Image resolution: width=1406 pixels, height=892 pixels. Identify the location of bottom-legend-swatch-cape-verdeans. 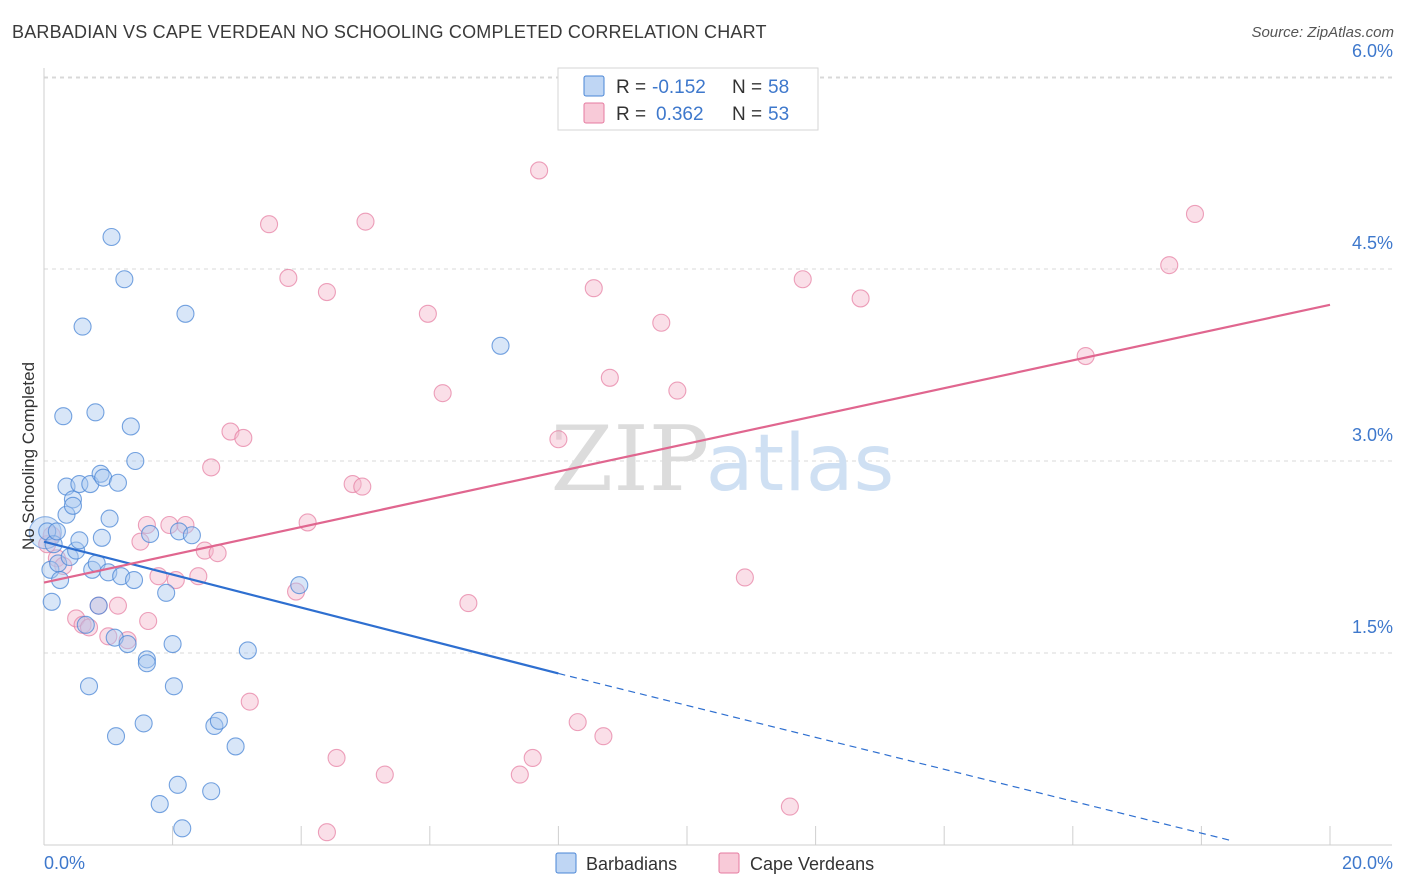
(729, 863).